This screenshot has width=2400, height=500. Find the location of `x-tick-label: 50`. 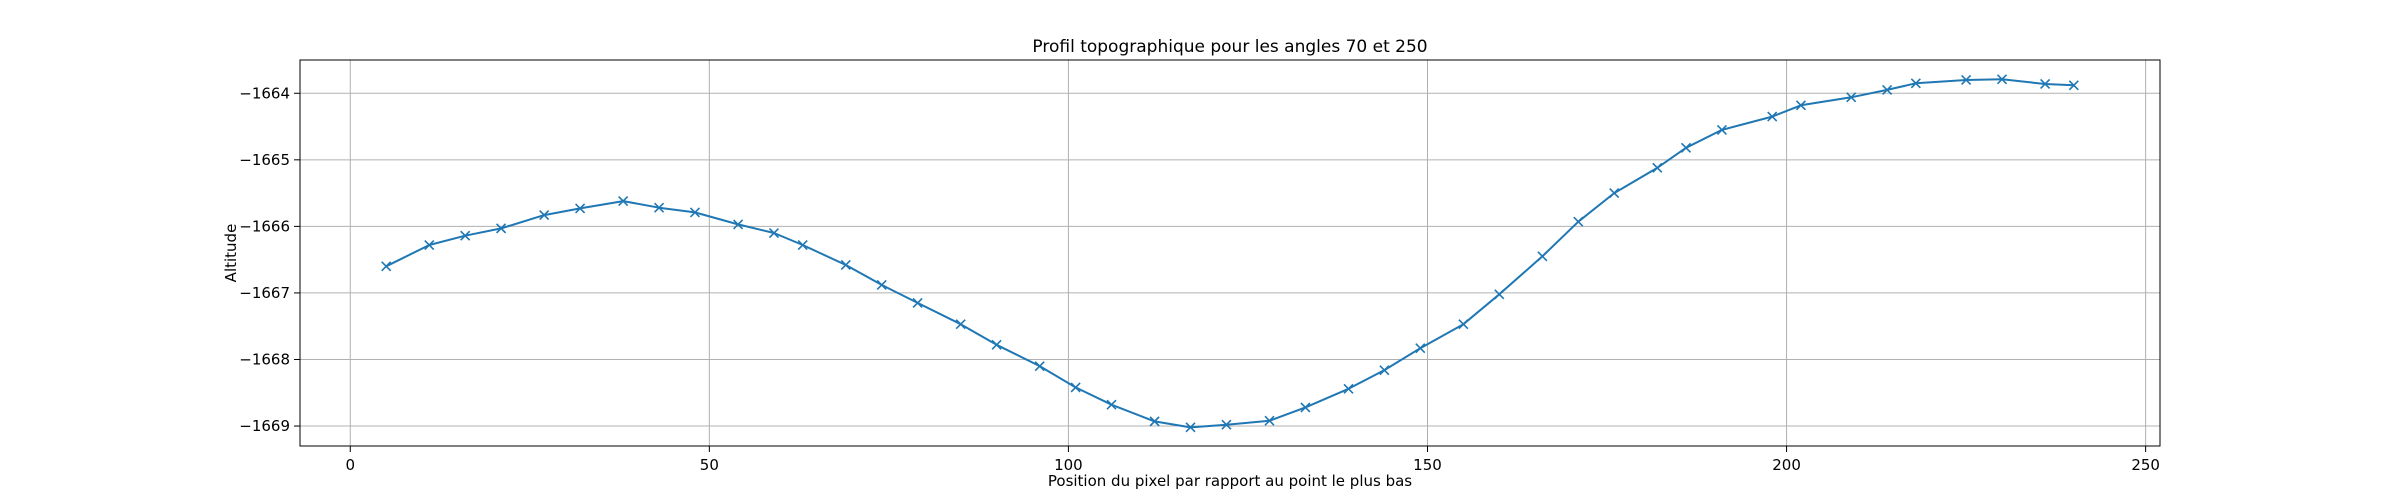

x-tick-label: 50 is located at coordinates (709, 465).